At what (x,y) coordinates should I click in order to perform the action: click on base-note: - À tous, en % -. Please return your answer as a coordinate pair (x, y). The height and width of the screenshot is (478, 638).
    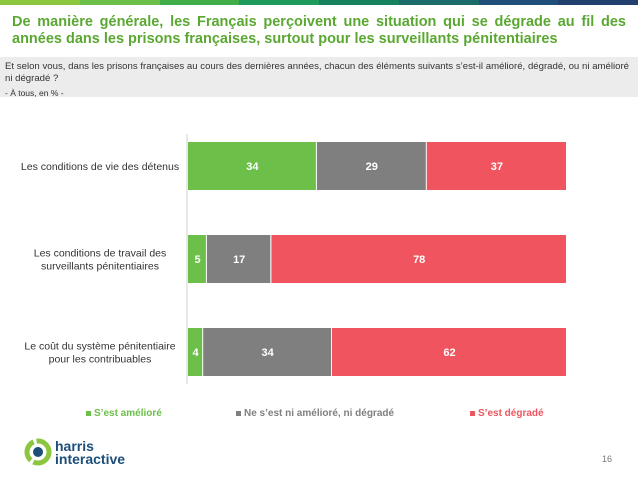
    Looking at the image, I should click on (34, 93).